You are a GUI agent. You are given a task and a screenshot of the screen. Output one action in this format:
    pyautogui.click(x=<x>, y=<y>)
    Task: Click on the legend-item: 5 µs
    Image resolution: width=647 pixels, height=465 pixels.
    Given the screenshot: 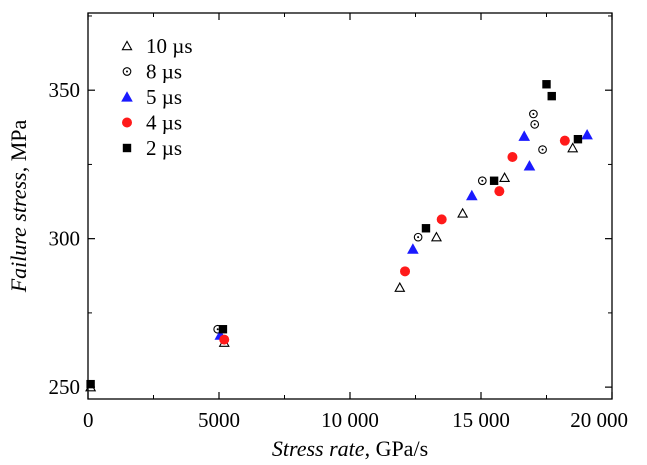 What is the action you would take?
    pyautogui.click(x=151, y=97)
    